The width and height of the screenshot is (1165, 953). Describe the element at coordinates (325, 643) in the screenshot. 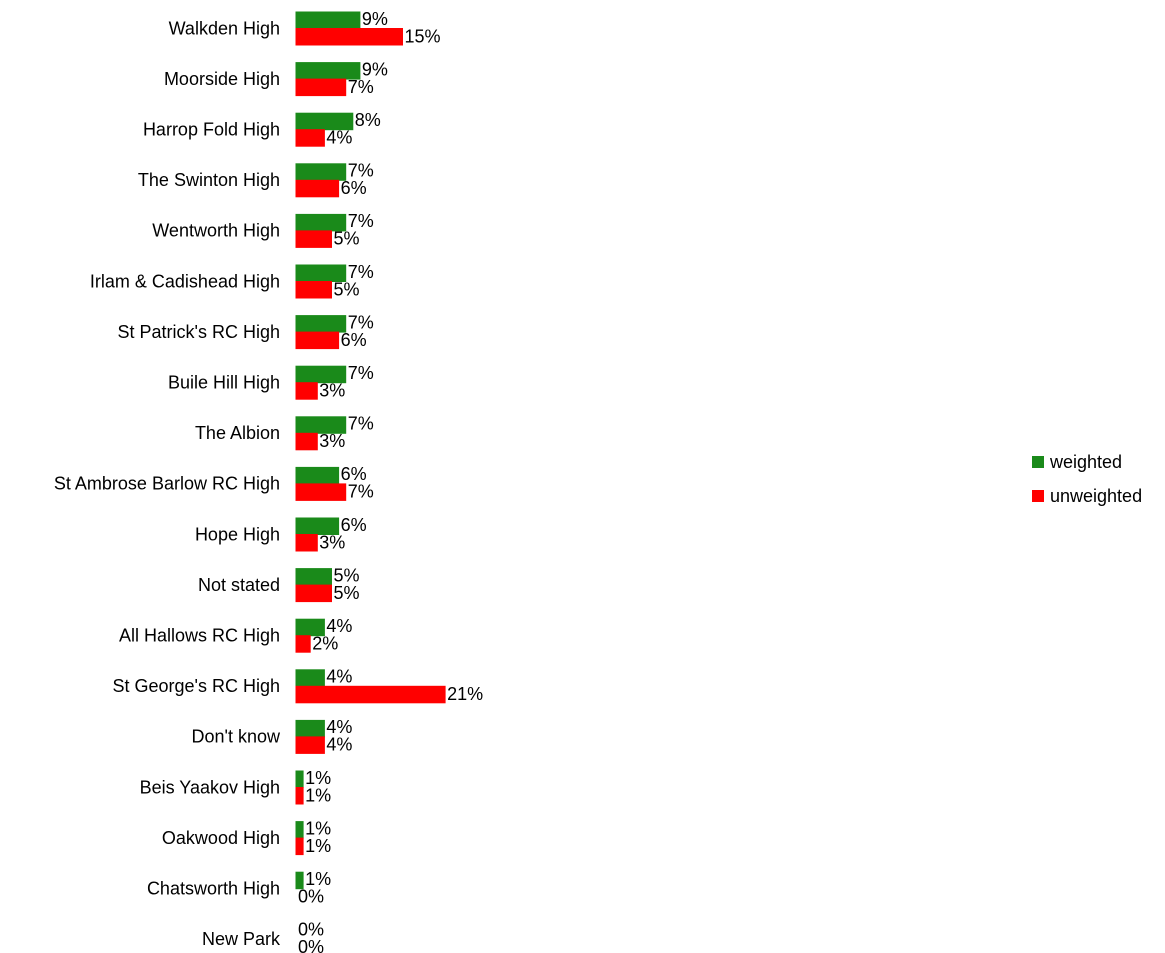

I see `value-label: 2%` at that location.